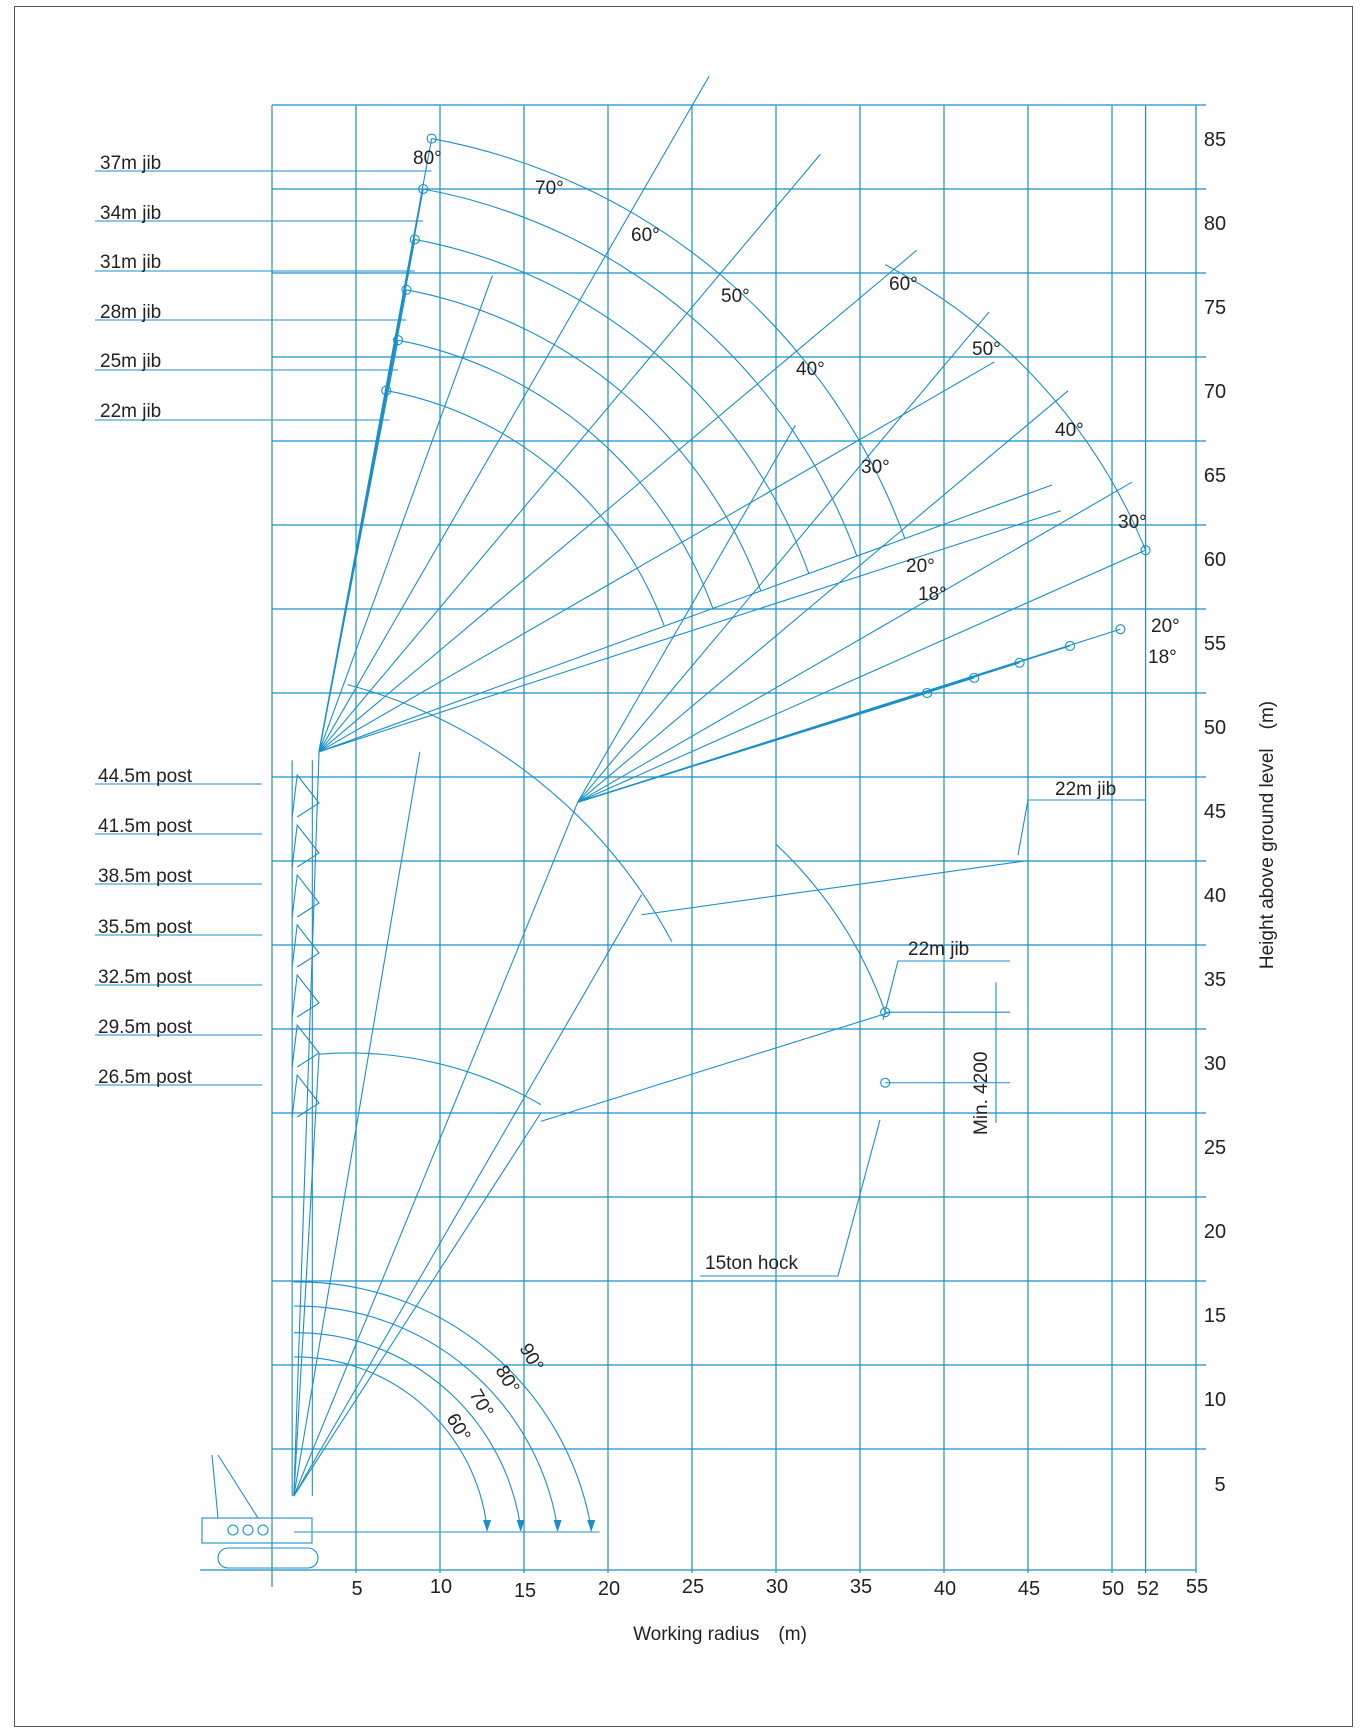 Image resolution: width=1367 pixels, height=1733 pixels. I want to click on y-tick-label: 85, so click(1215, 140).